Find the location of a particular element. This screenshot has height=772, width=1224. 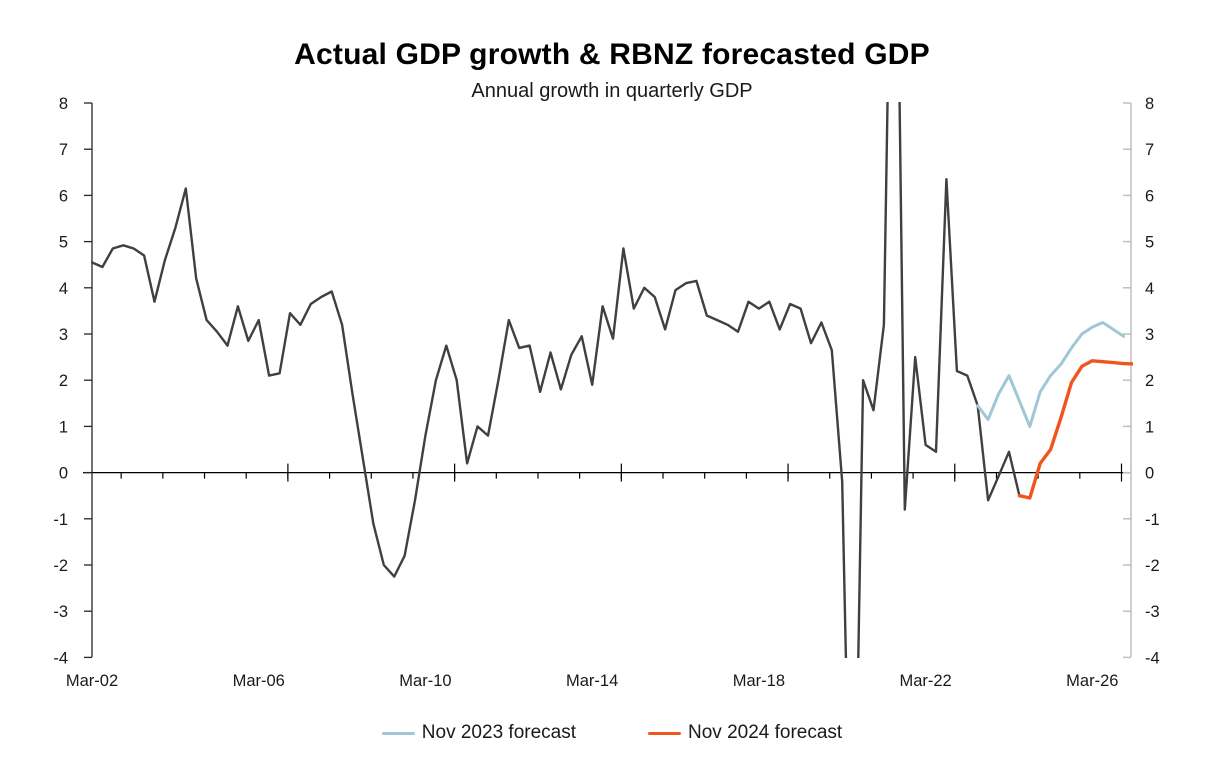

right-axis-label: 2 is located at coordinates (1149, 381).